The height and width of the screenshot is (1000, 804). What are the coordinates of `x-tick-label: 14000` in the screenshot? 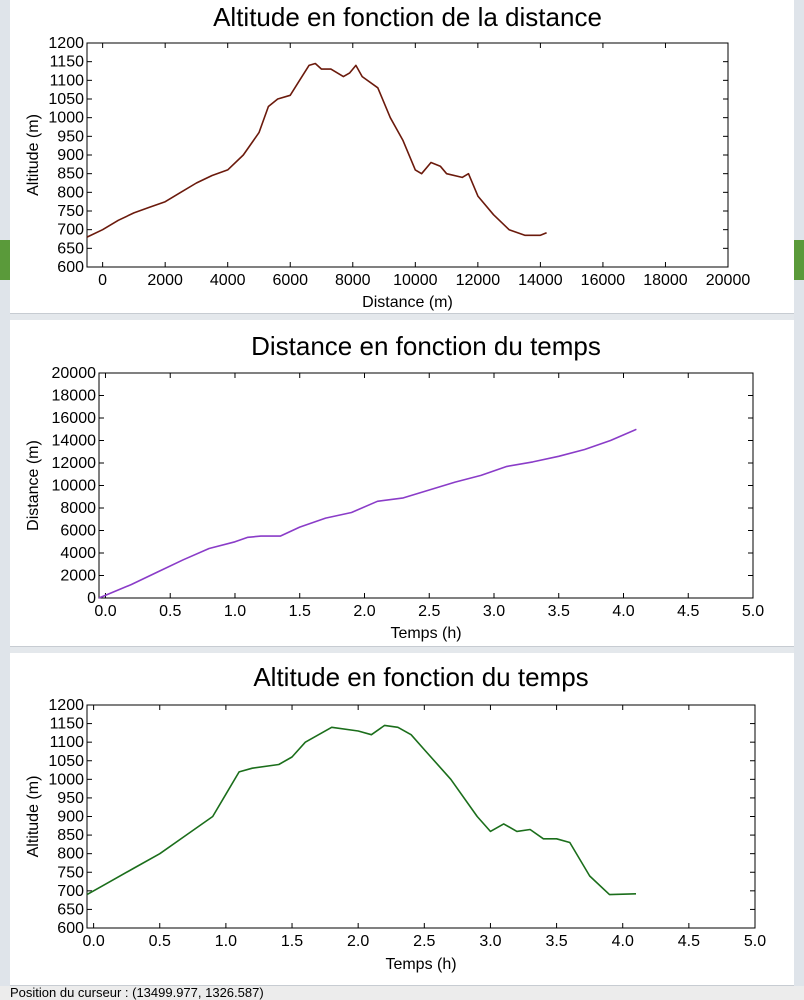 It's located at (540, 280).